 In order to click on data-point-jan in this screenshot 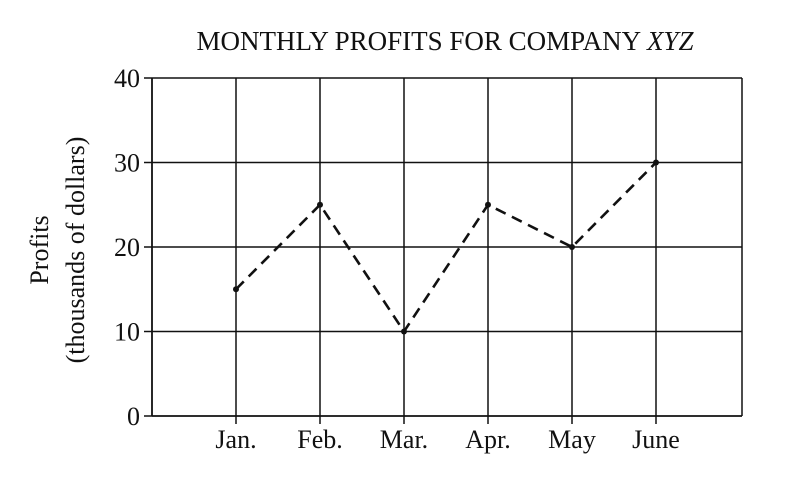, I will do `click(236, 289)`.